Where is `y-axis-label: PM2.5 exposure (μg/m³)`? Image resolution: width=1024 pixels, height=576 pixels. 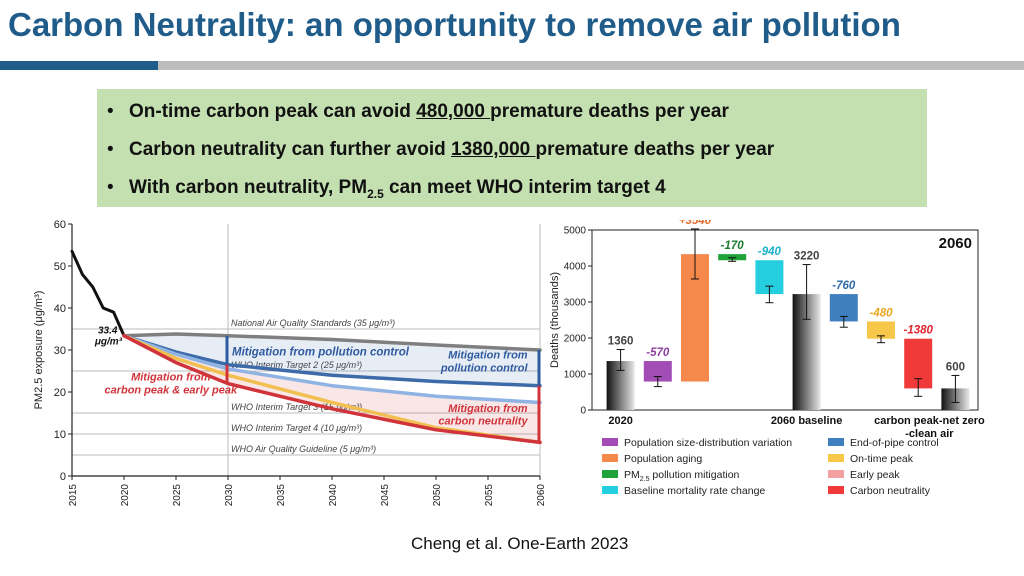 y-axis-label: PM2.5 exposure (μg/m³) is located at coordinates (39, 350).